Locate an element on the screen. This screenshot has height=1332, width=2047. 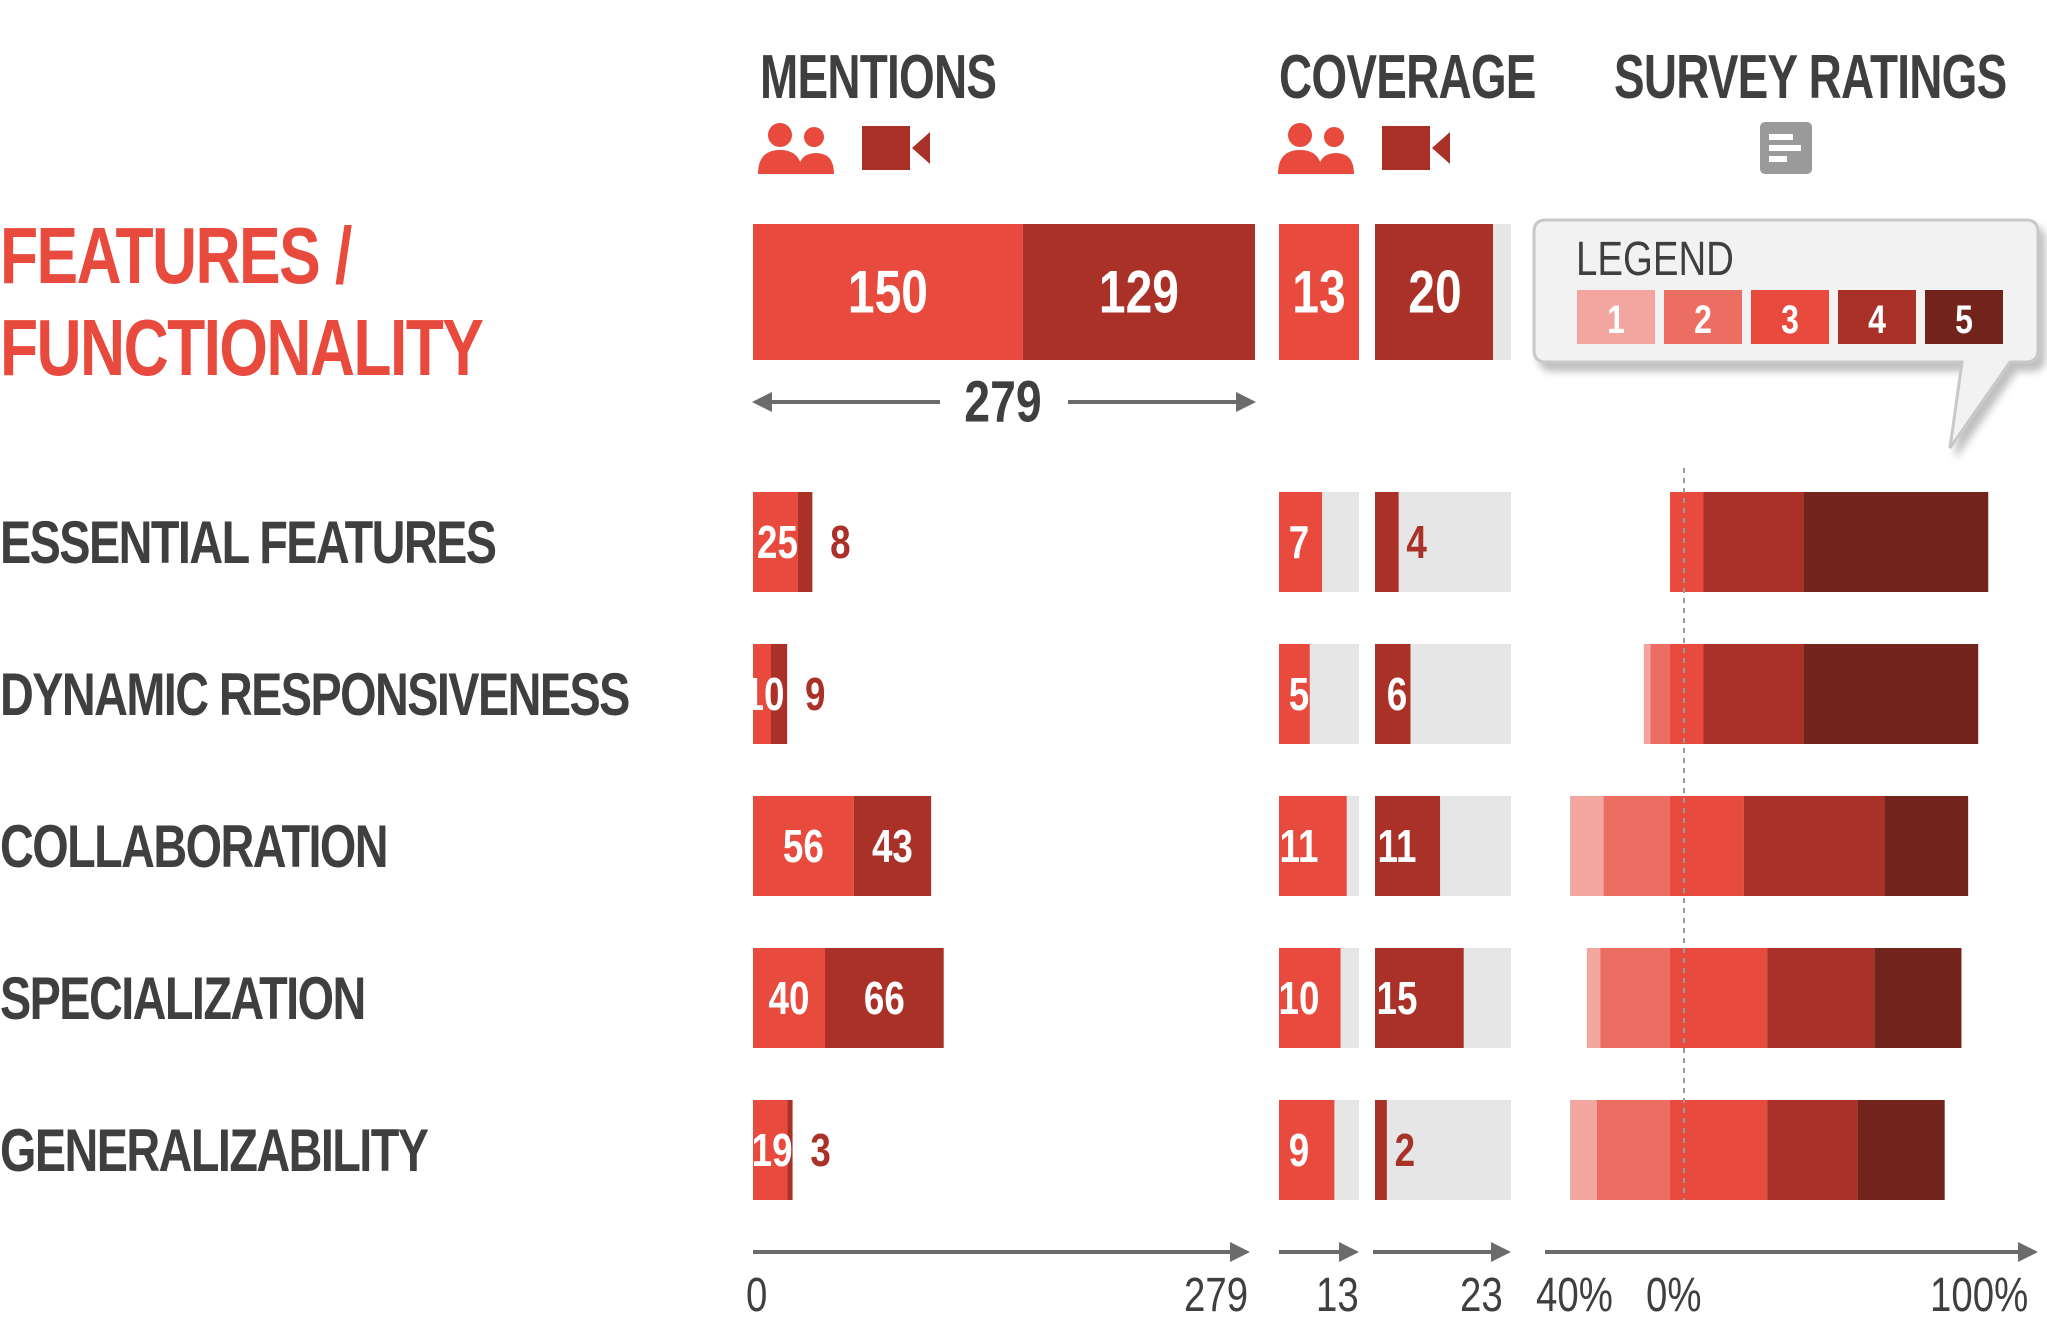
legend-swatch-label-4: 4 is located at coordinates (1877, 318).